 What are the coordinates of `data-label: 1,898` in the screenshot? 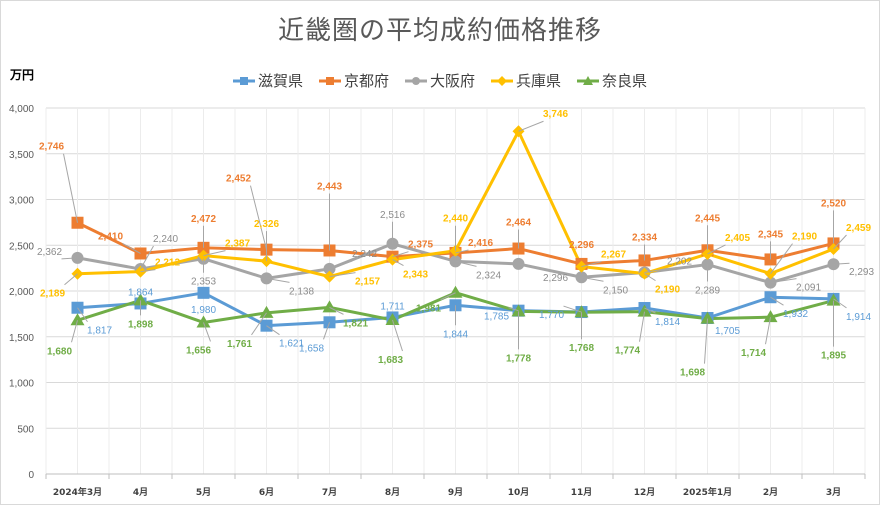 It's located at (140, 324).